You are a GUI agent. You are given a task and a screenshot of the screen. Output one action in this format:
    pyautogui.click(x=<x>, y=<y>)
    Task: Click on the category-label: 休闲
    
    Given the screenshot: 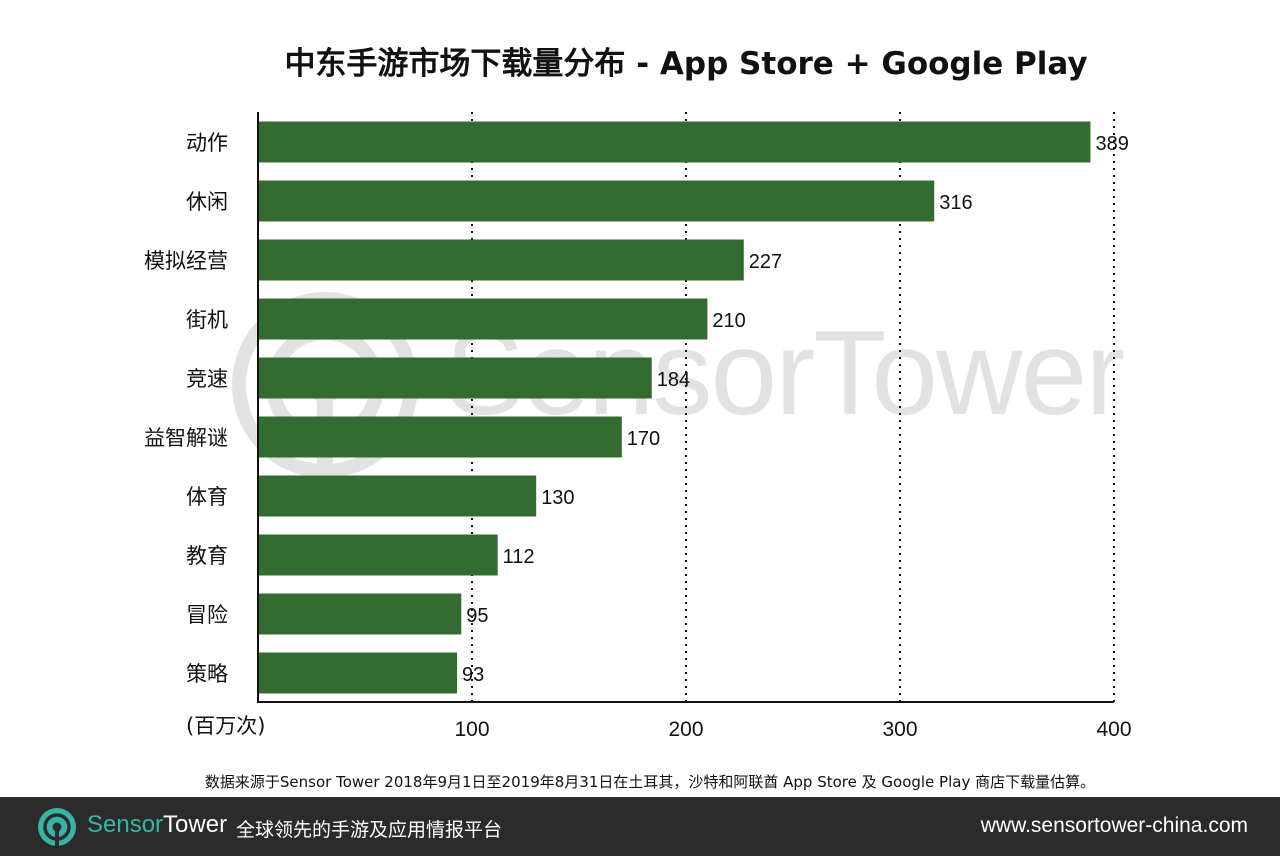 What is the action you would take?
    pyautogui.click(x=207, y=202)
    